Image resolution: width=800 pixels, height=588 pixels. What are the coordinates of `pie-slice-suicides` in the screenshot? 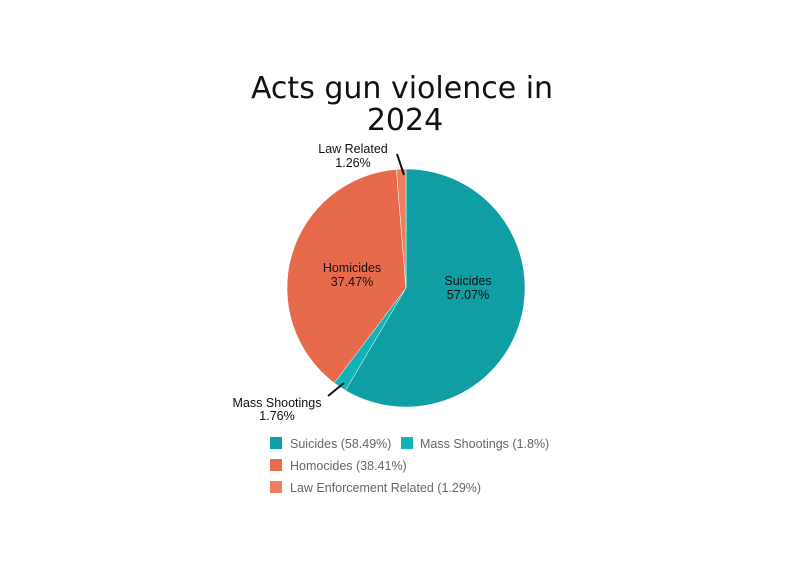 It's located at (435, 288).